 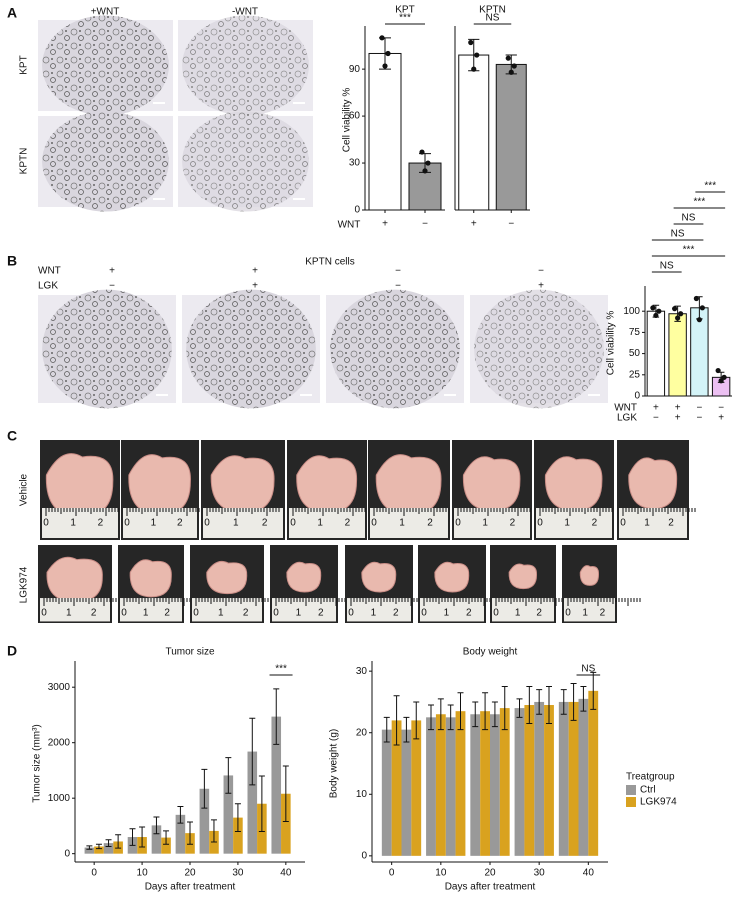 I want to click on chart-title: Body weight, so click(x=490, y=652).